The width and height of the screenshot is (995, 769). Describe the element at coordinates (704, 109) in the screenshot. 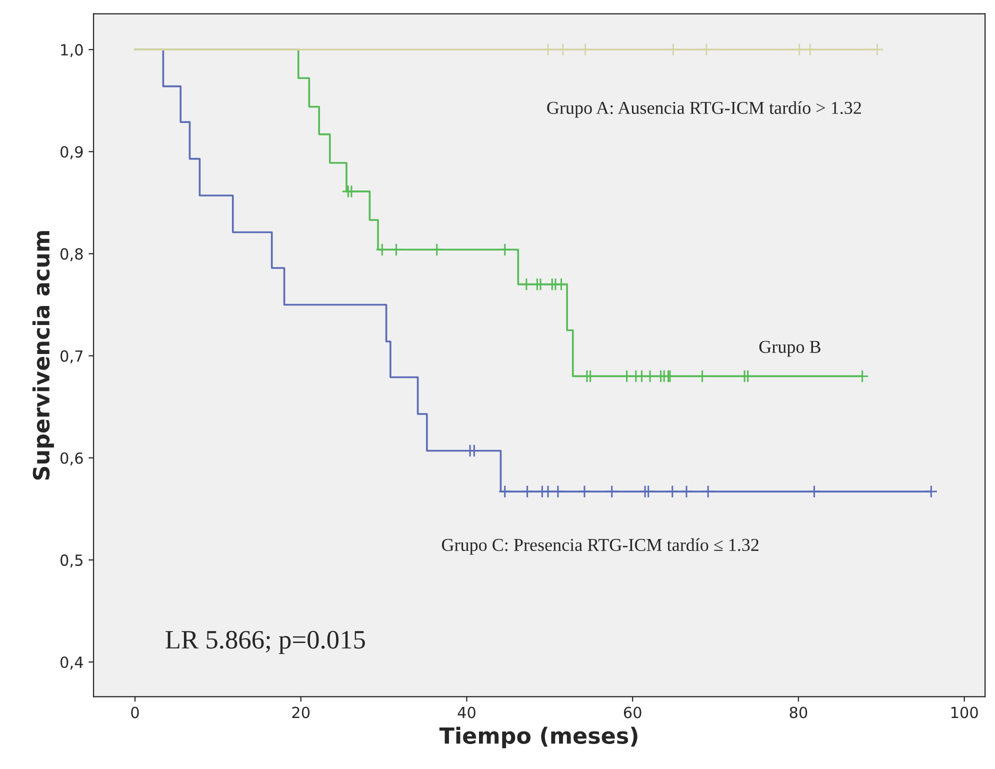

I see `annotation: Grupo A: Ausencia RTG-ICM tardío > 1.32` at that location.